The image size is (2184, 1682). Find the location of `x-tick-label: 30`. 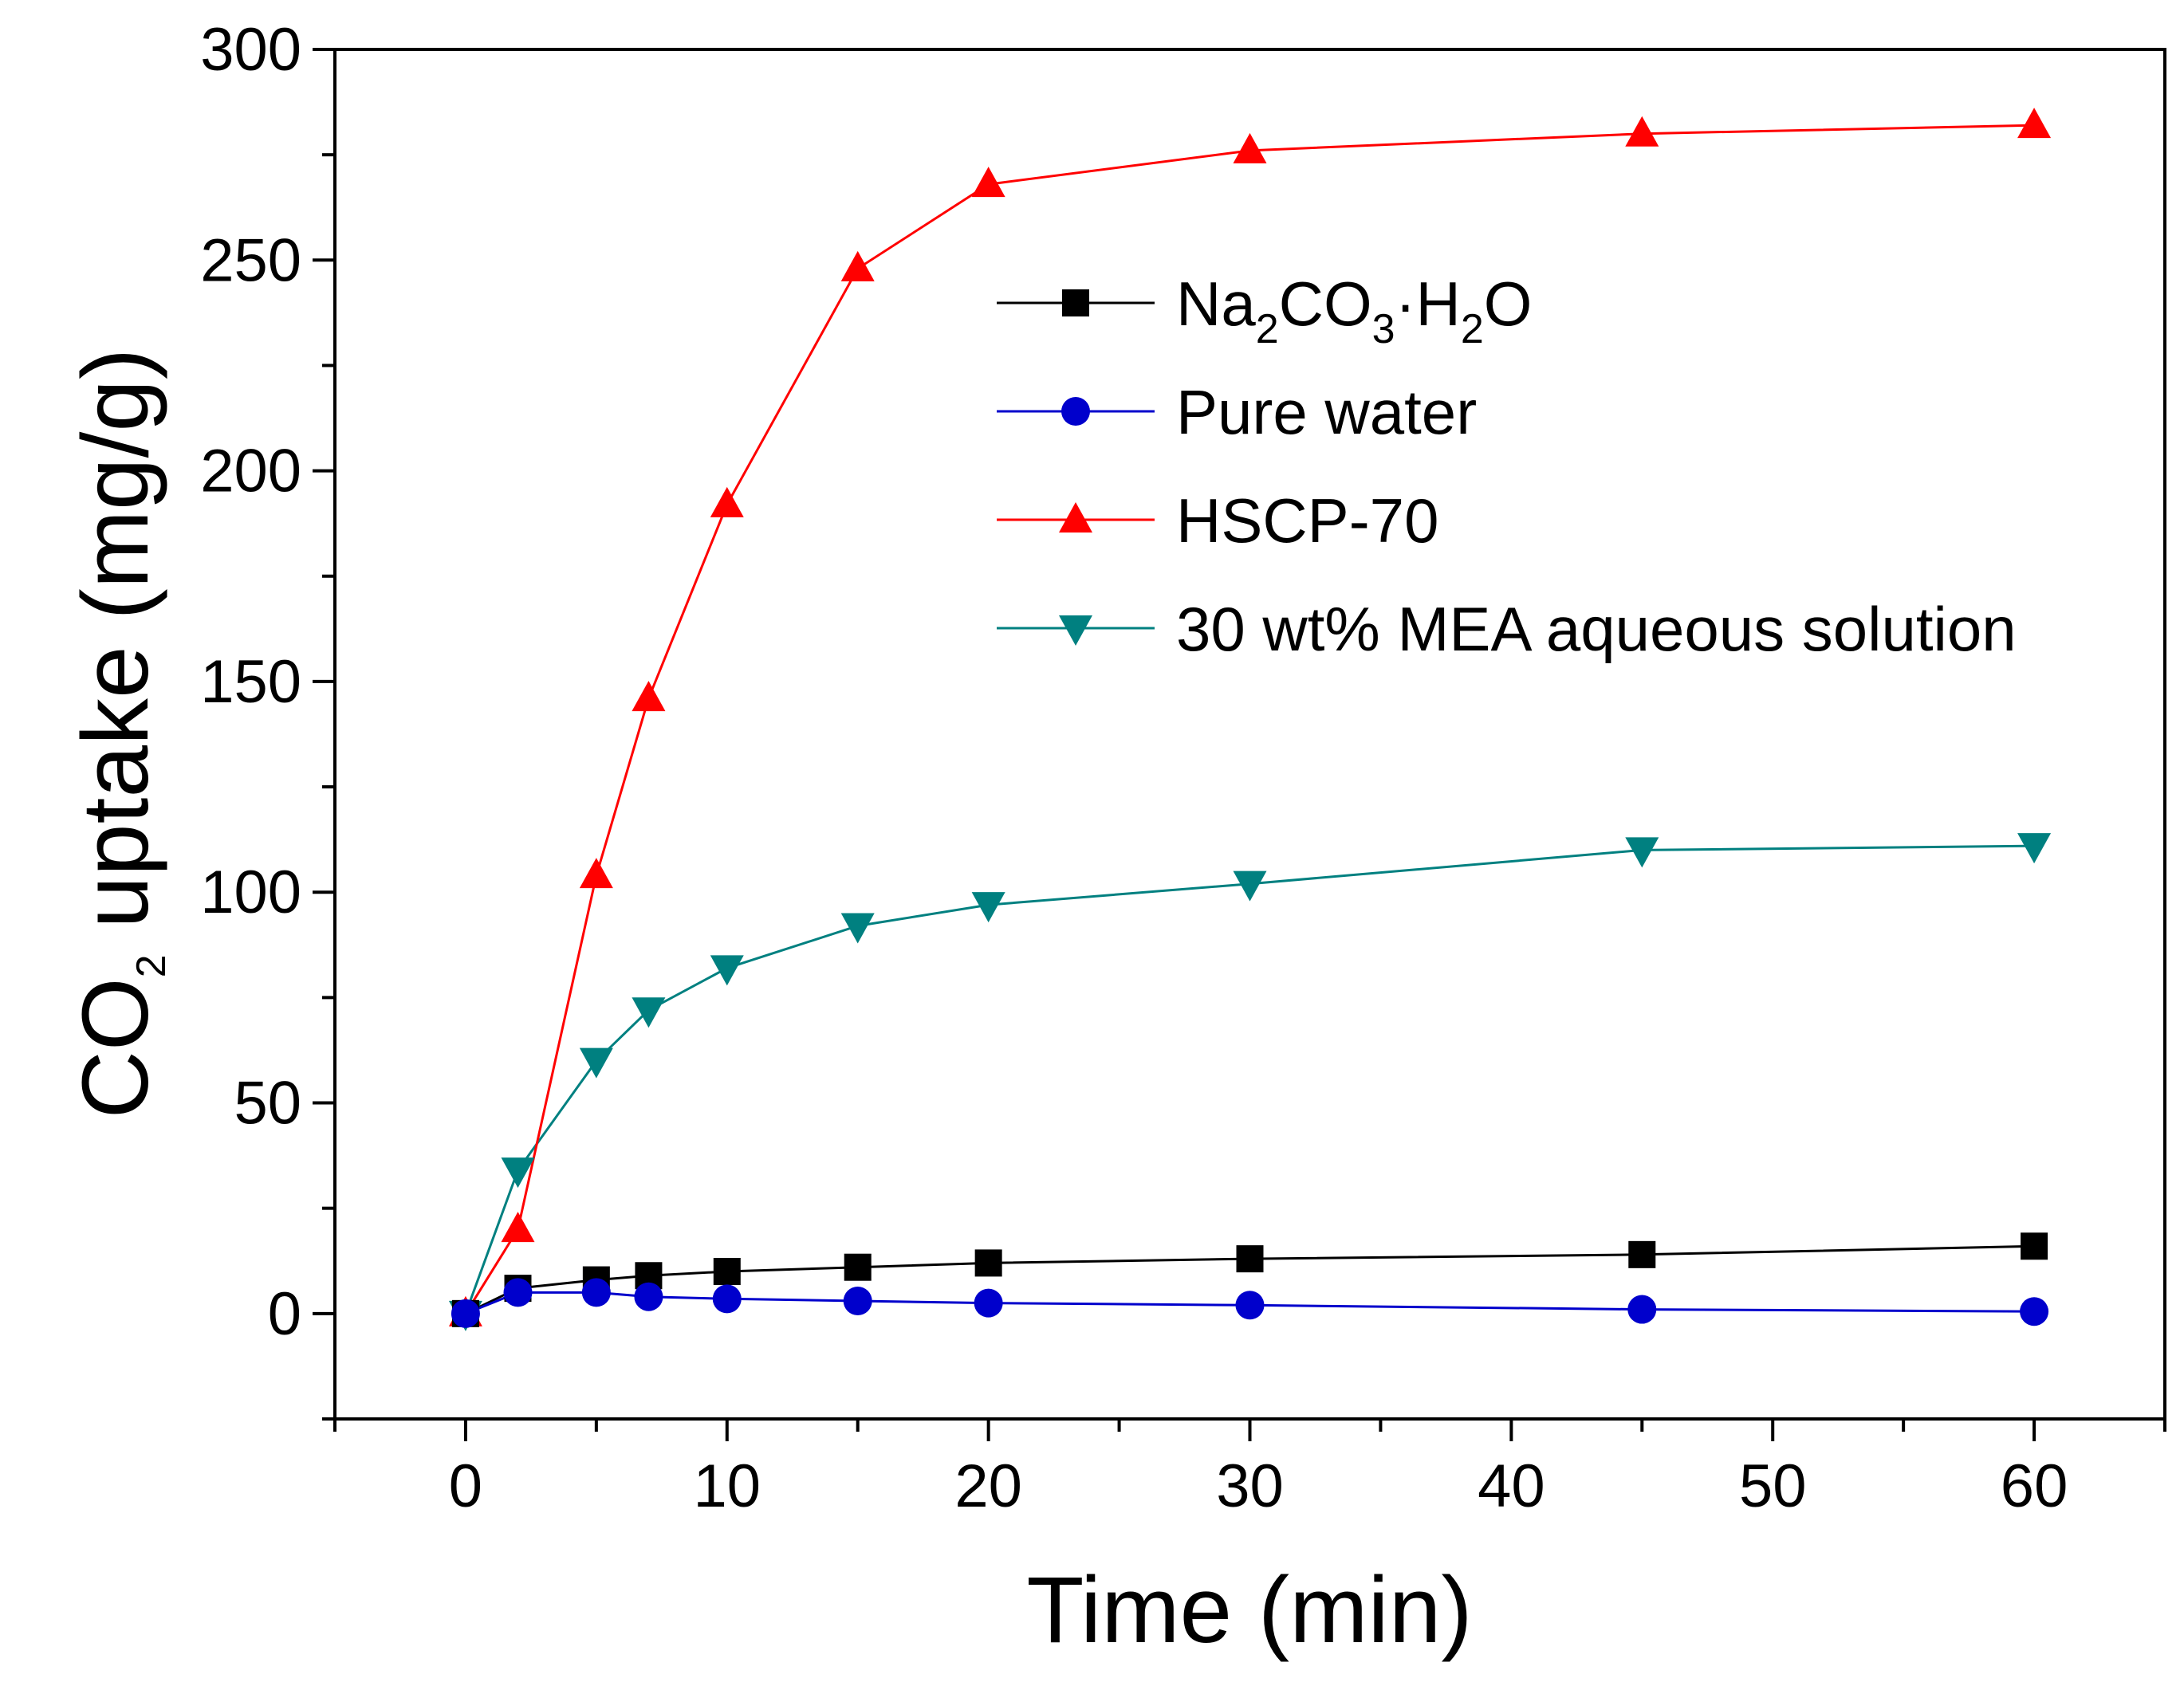

x-tick-label: 30 is located at coordinates (1250, 1486).